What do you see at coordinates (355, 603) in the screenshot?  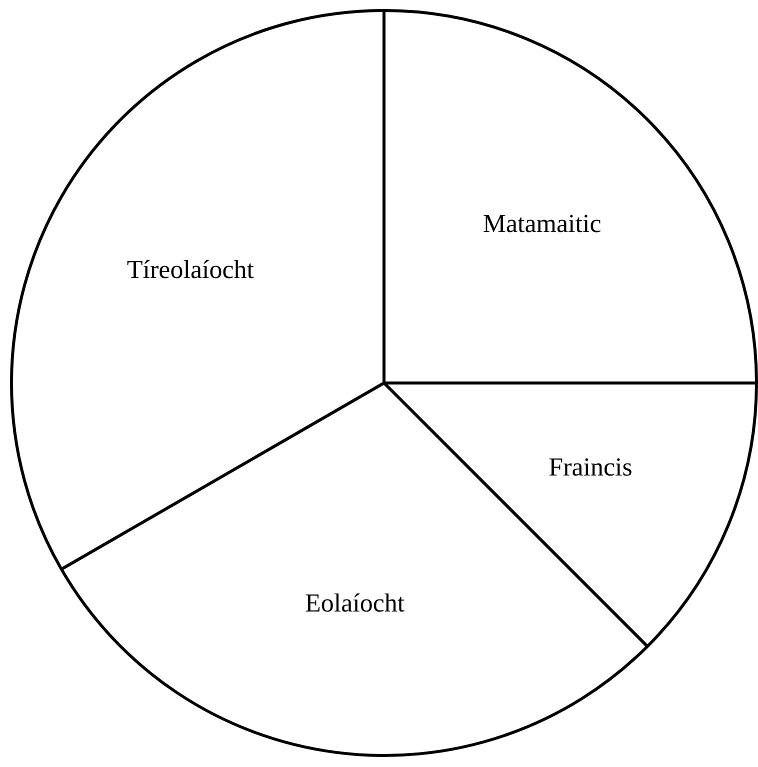 I see `slice-label: Eolaíocht` at bounding box center [355, 603].